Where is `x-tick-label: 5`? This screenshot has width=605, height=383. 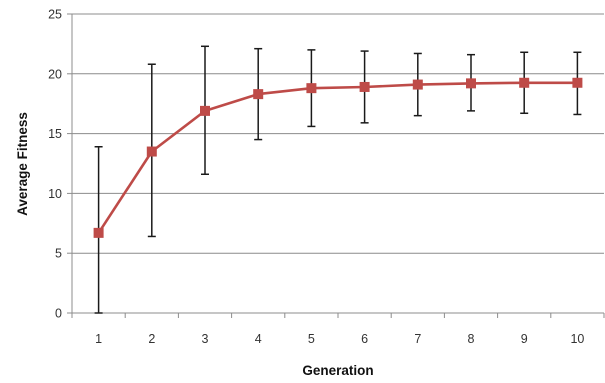
x-tick-label: 5 is located at coordinates (311, 339).